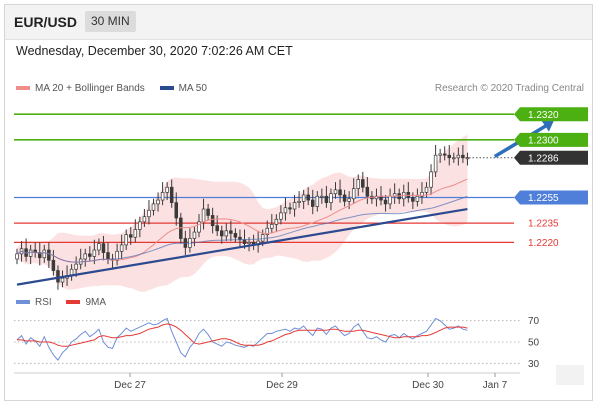 The height and width of the screenshot is (405, 597). Describe the element at coordinates (543, 115) in the screenshot. I see `price-tag-label: 1.2320` at that location.